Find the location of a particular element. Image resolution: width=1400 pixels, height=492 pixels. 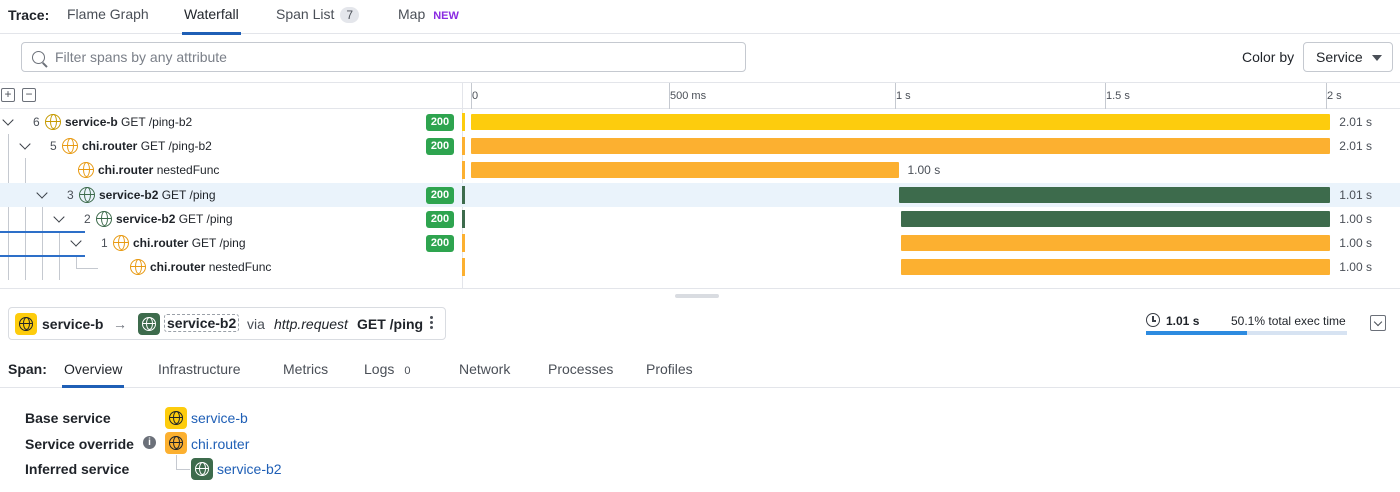

service-b2-icon is located at coordinates (149, 324).